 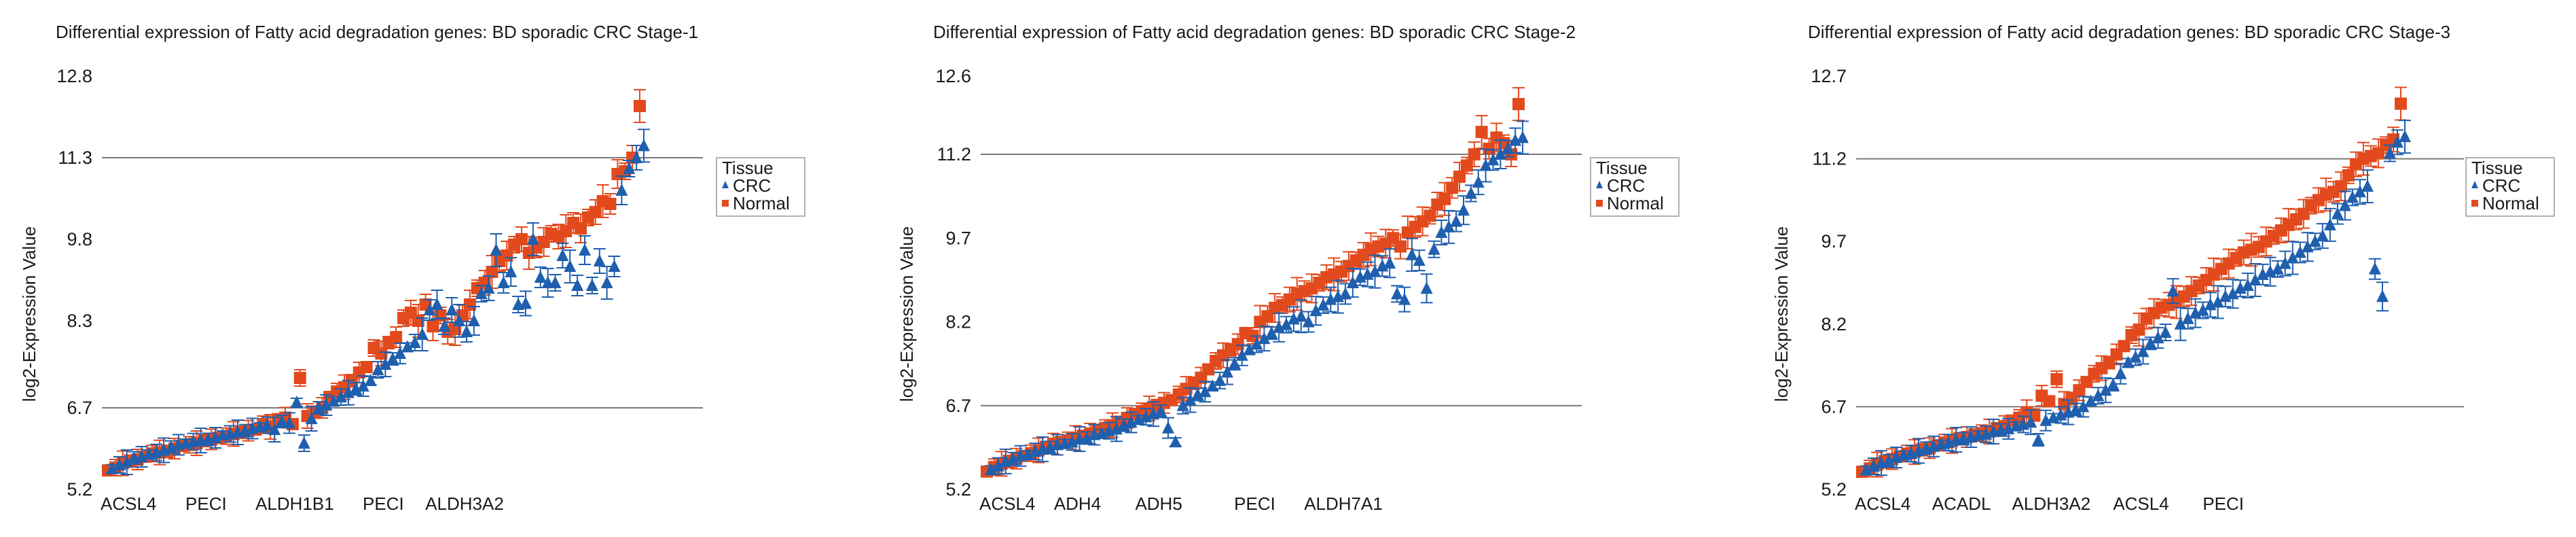 I want to click on y-tick-label: 11.2, so click(x=954, y=154).